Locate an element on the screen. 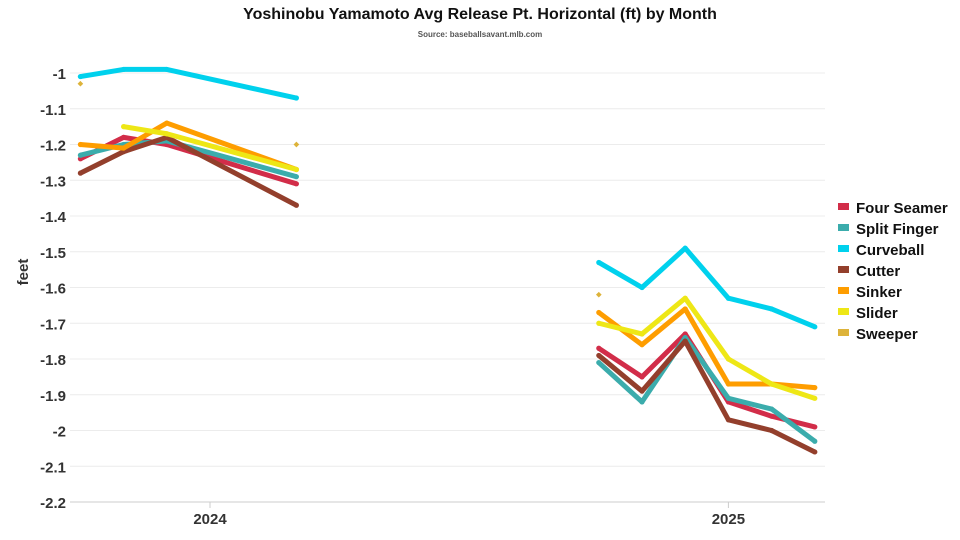 This screenshot has width=960, height=540. y-tick-label: -1.2 is located at coordinates (53, 146).